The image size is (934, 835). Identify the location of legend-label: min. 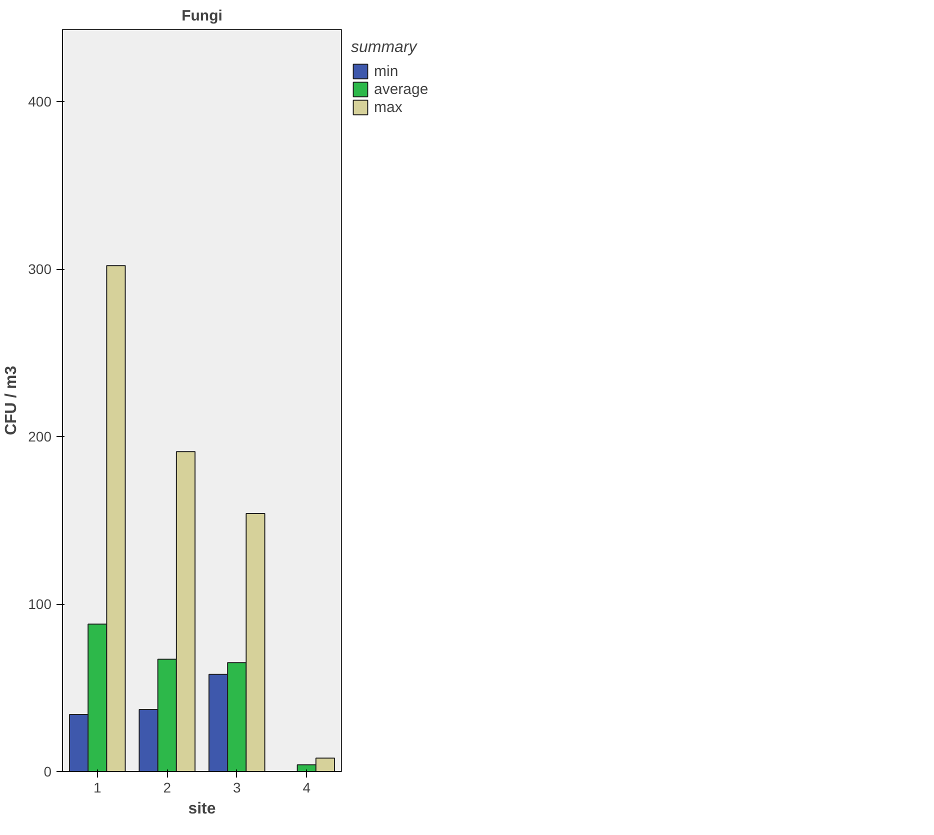
(386, 71).